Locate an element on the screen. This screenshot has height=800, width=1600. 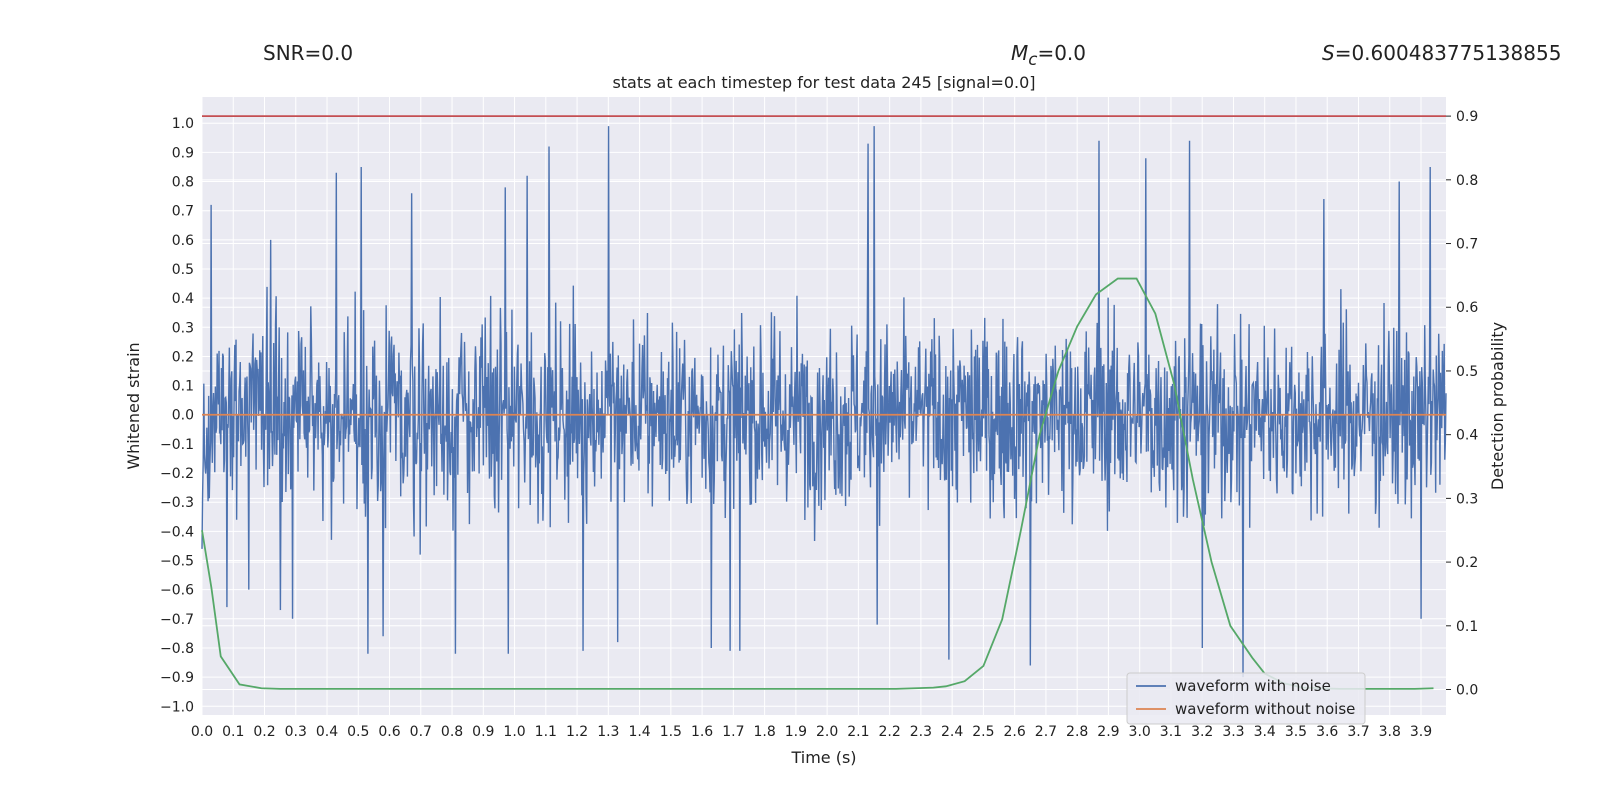
y-right-tick-label: 0.4 is located at coordinates (1467, 436).